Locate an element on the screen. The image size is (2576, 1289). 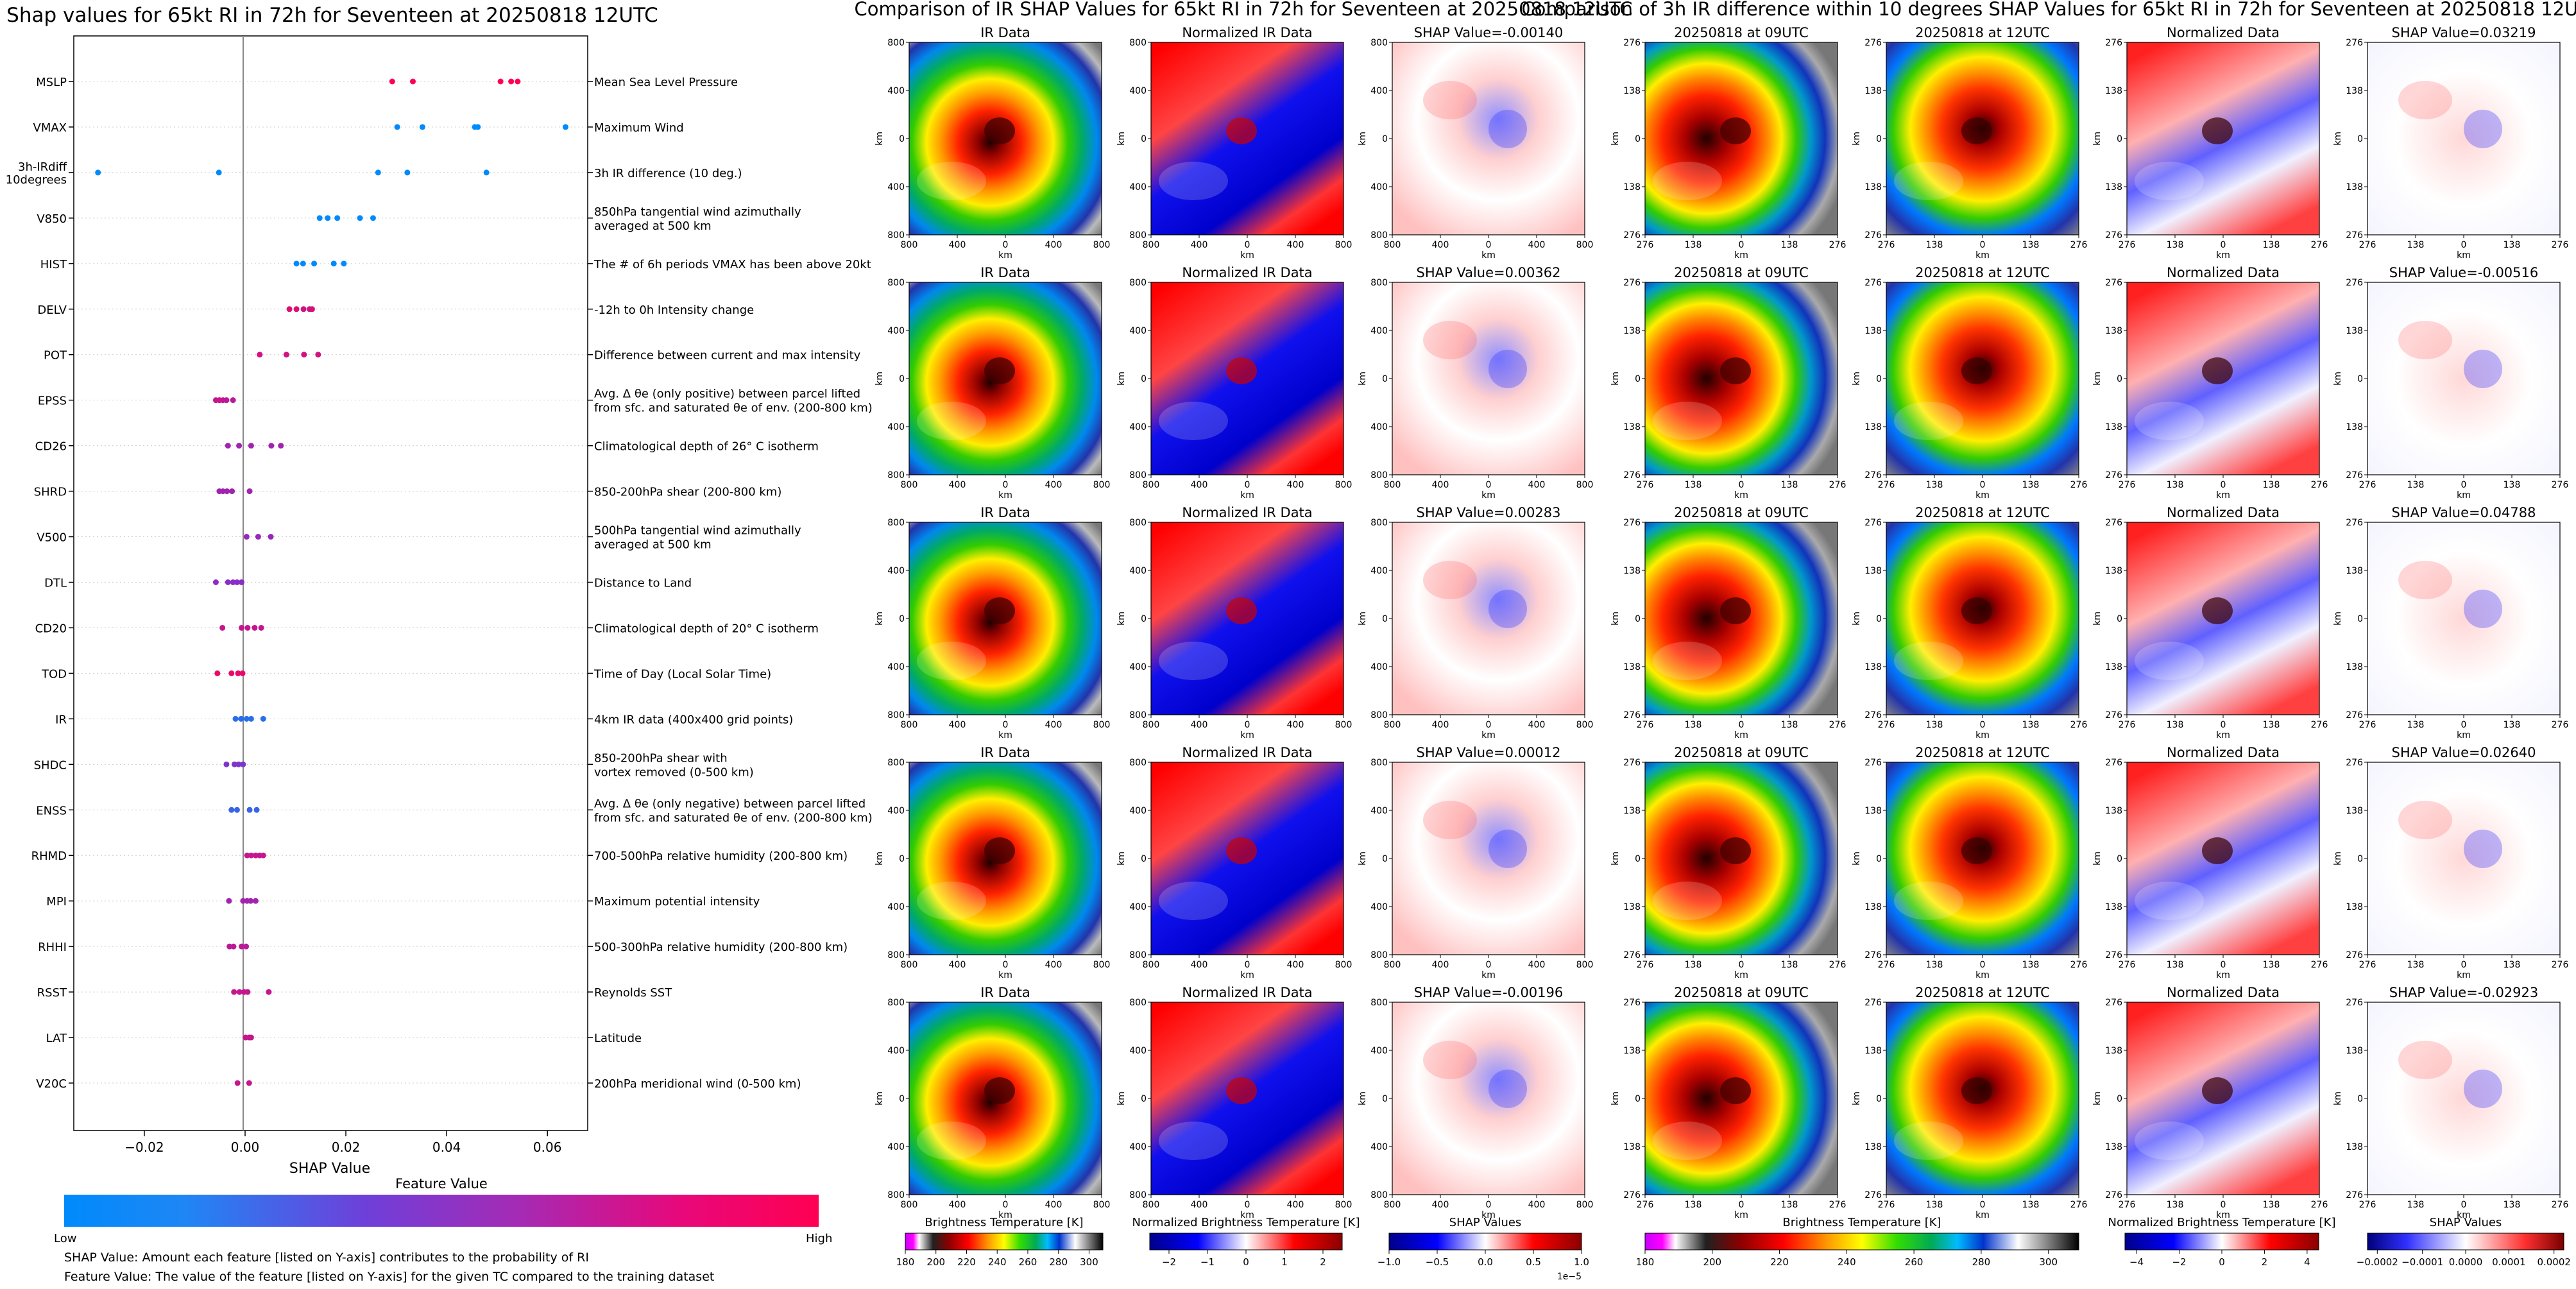
feature-code-label: SHDC is located at coordinates (50, 765).